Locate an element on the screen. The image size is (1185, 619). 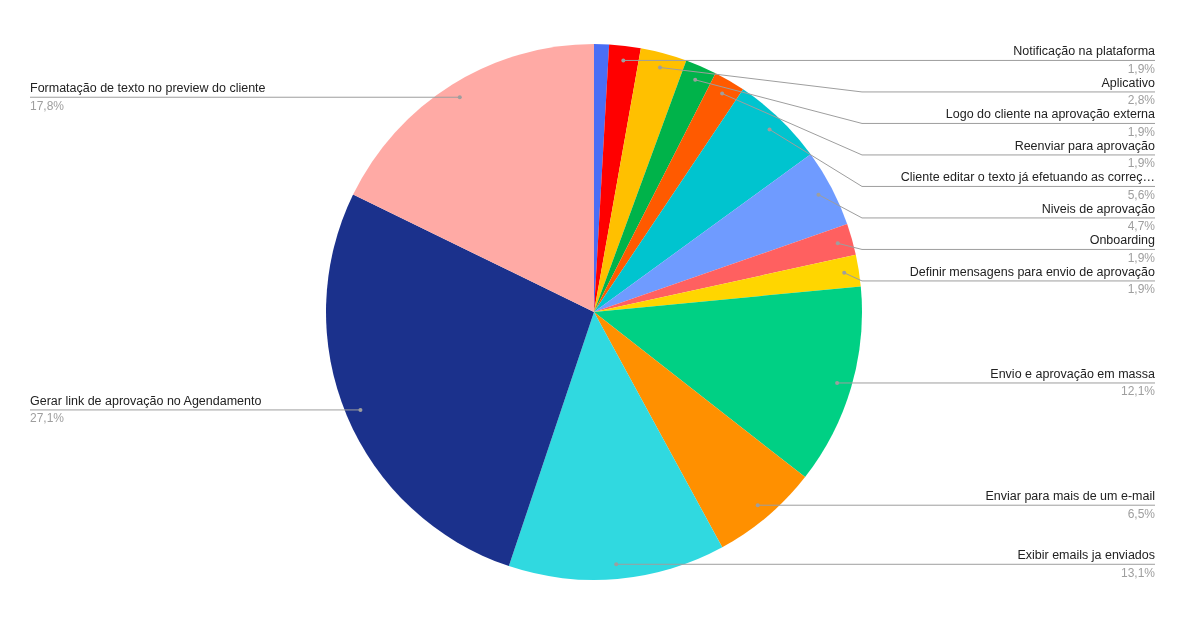
slice-label: Logo do cliente na aprovação externa is located at coordinates (1050, 114).